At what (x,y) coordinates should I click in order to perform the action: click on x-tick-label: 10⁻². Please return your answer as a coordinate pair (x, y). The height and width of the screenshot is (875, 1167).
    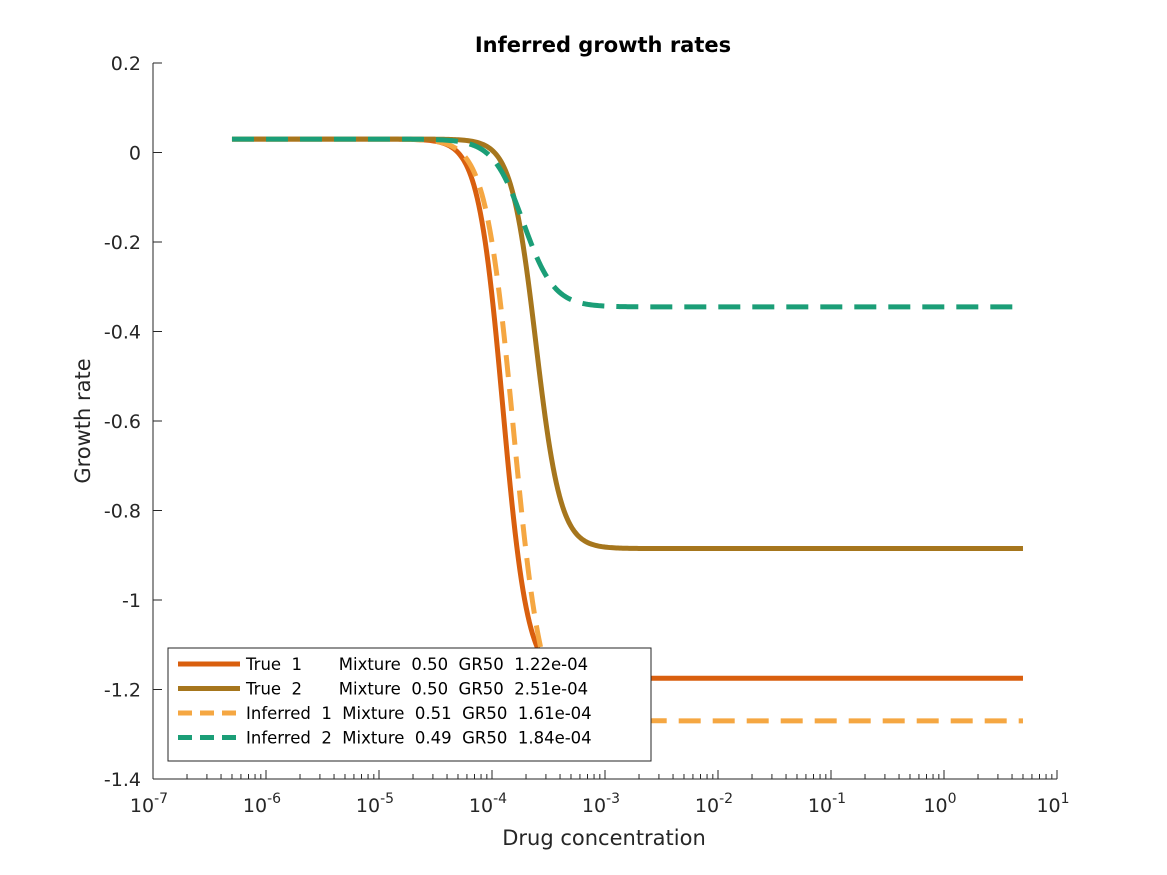
    Looking at the image, I should click on (714, 804).